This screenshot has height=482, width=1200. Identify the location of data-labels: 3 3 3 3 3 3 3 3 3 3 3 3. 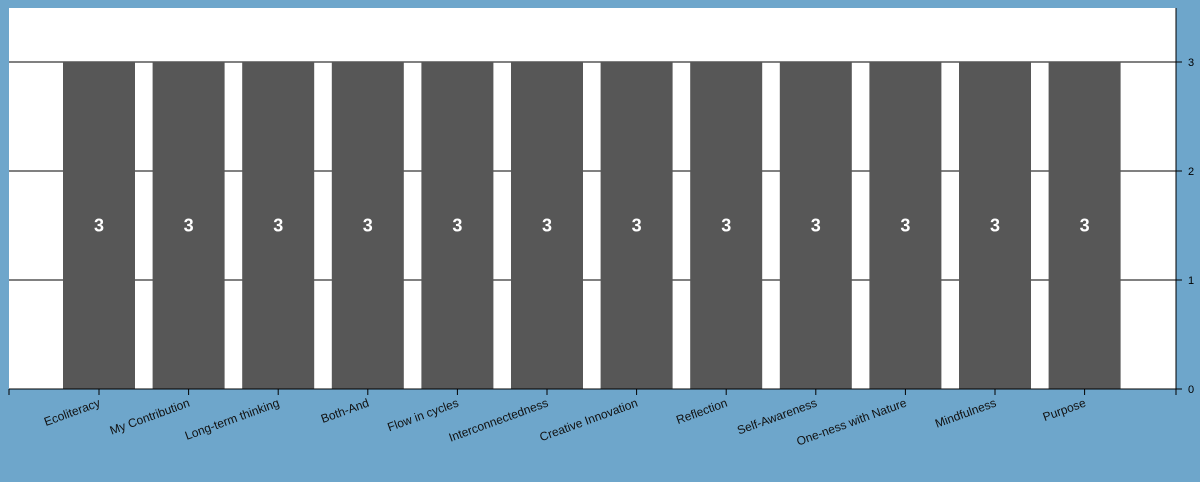
(592, 226).